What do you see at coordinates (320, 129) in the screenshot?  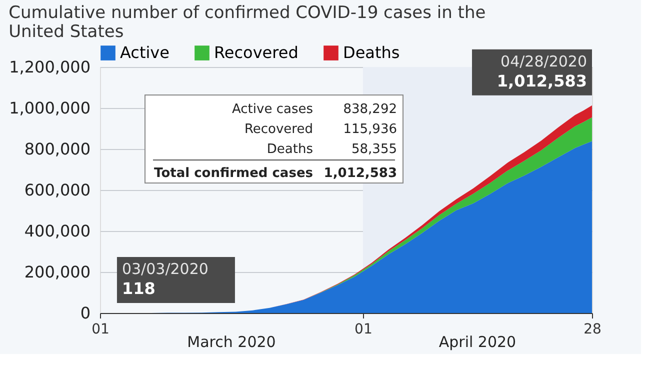 I see `text: Recovered 115,936` at bounding box center [320, 129].